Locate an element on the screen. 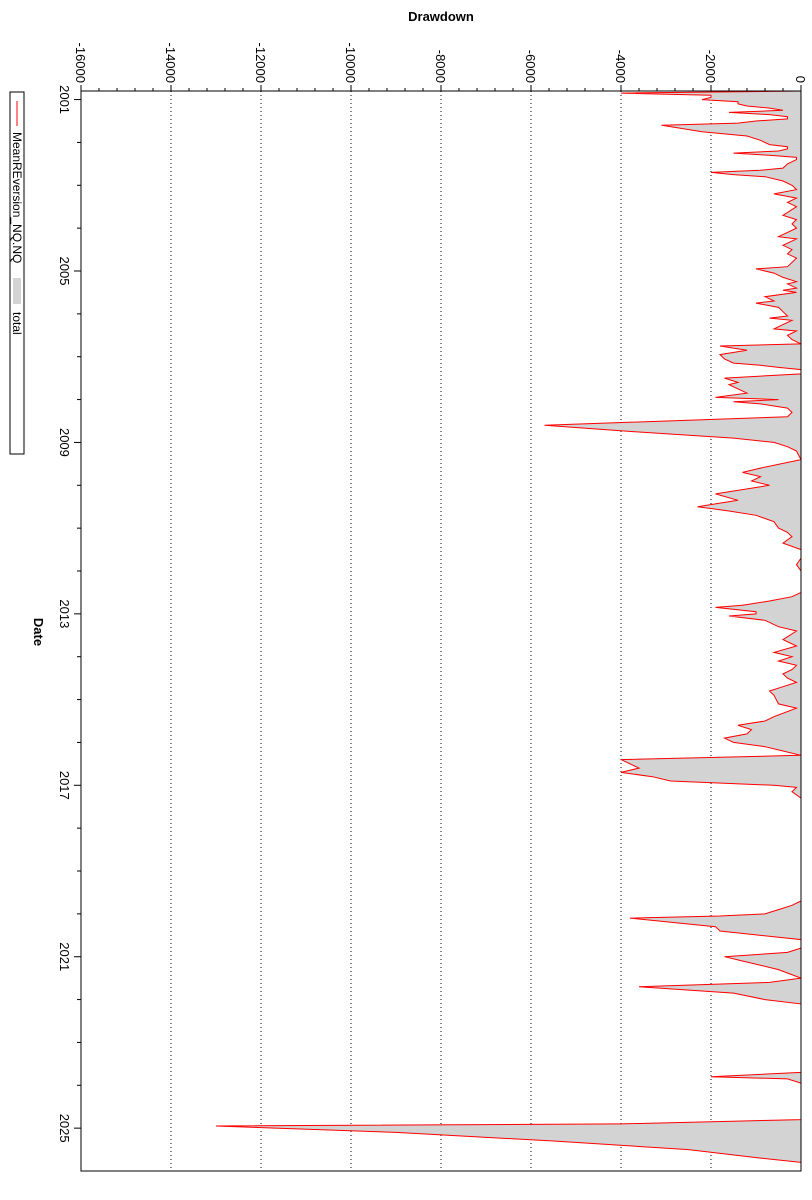 The width and height of the screenshot is (812, 1200). drawdown-axis-title: Drawdown is located at coordinates (441, 16).